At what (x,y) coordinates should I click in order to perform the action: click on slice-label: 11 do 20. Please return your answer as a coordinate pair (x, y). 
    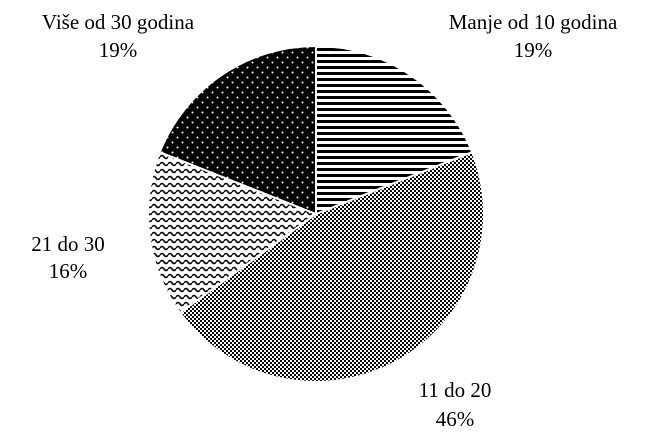
    Looking at the image, I should click on (455, 390).